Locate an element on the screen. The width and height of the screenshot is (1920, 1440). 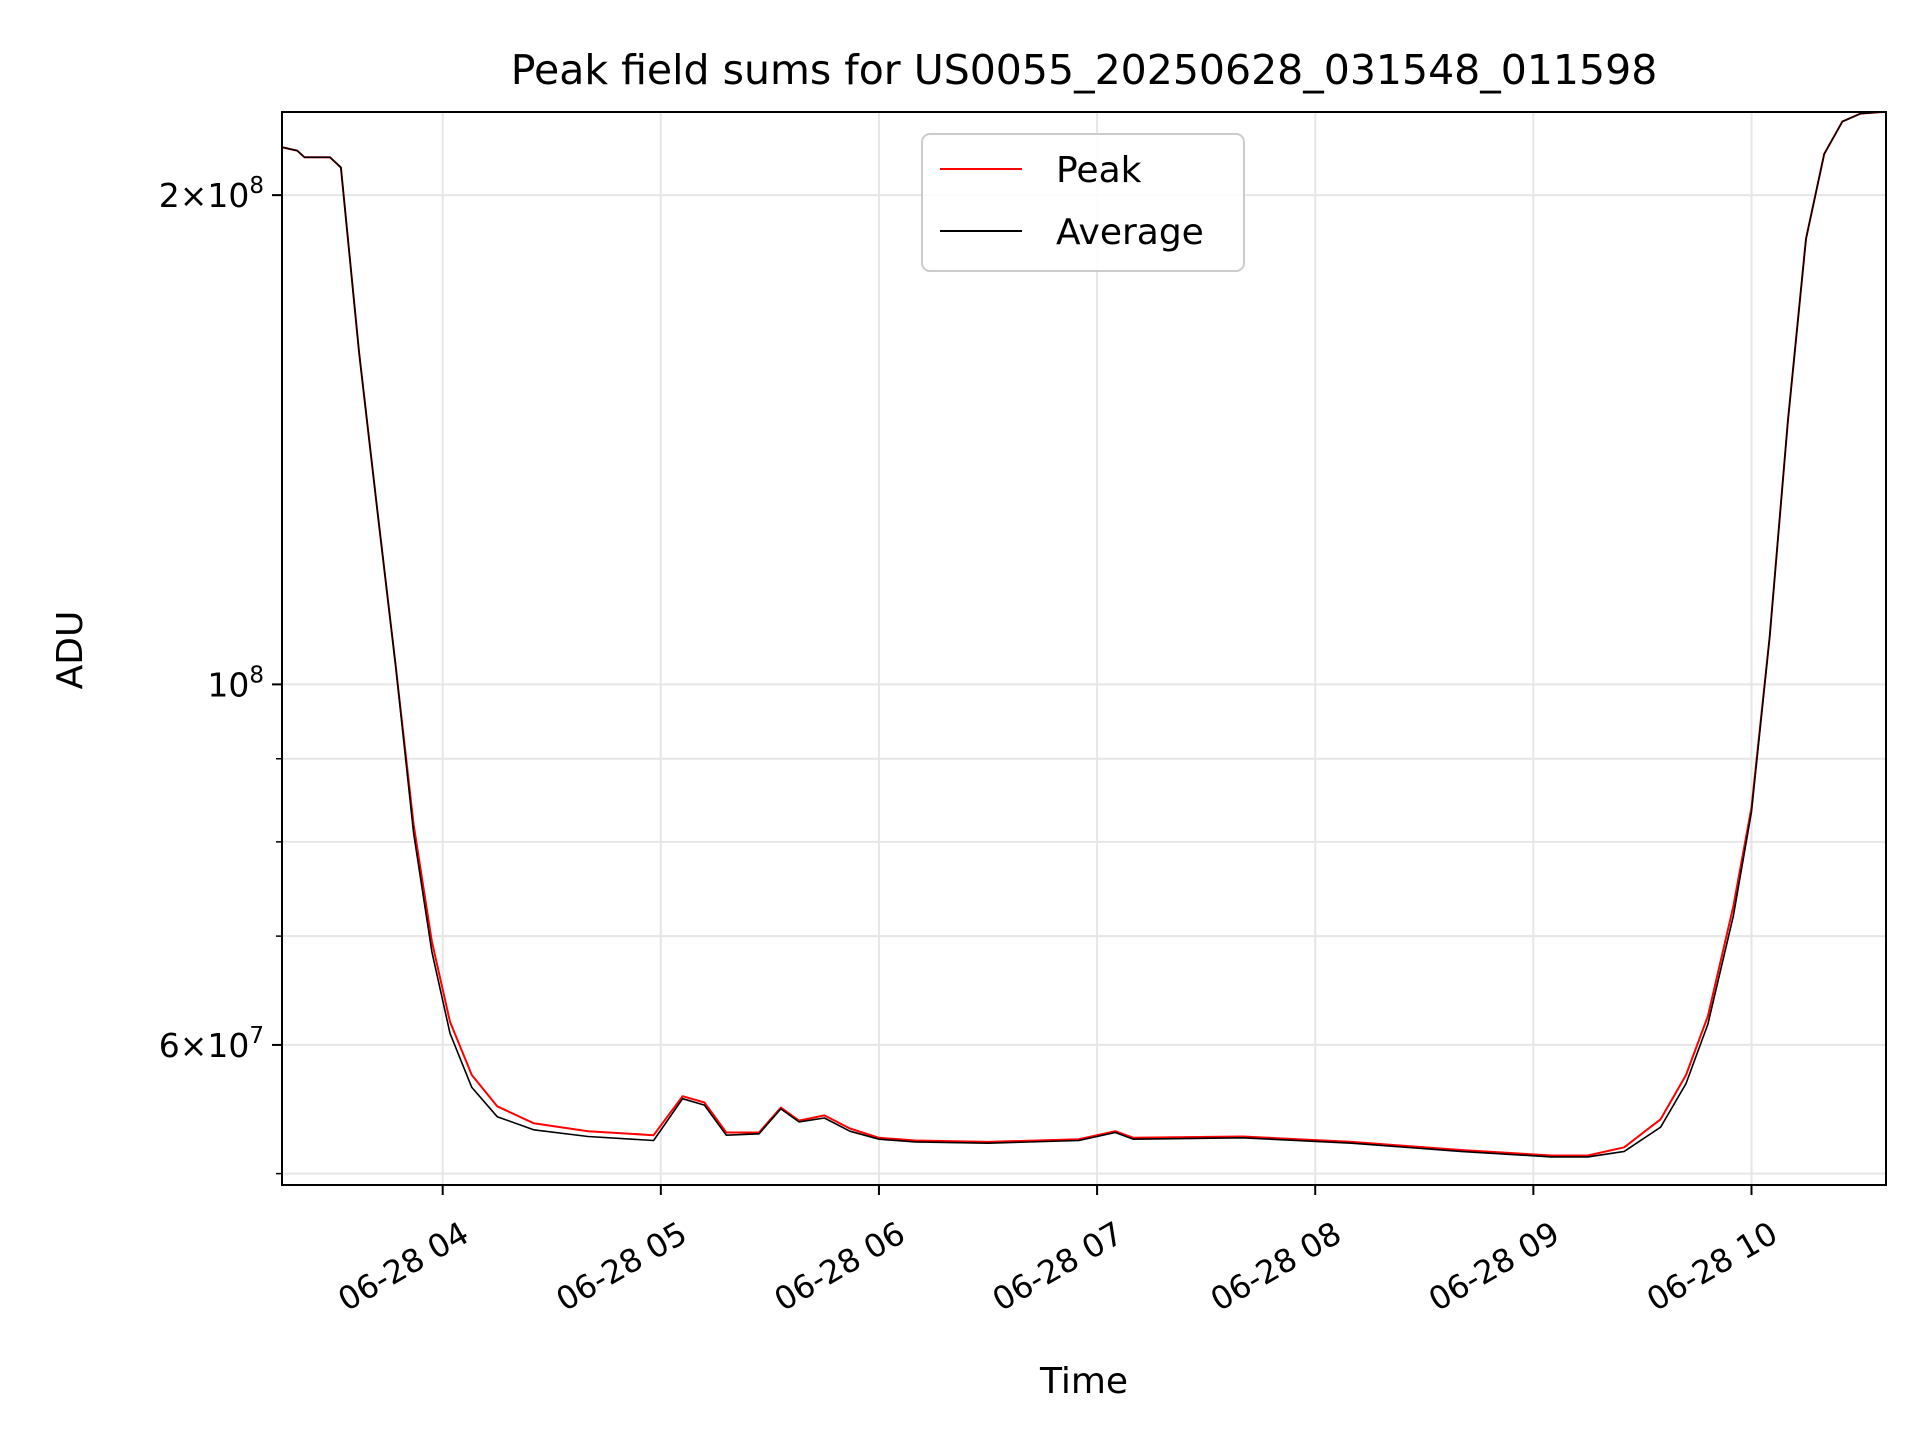
y-tick-label: 6×107 is located at coordinates (211, 1044).